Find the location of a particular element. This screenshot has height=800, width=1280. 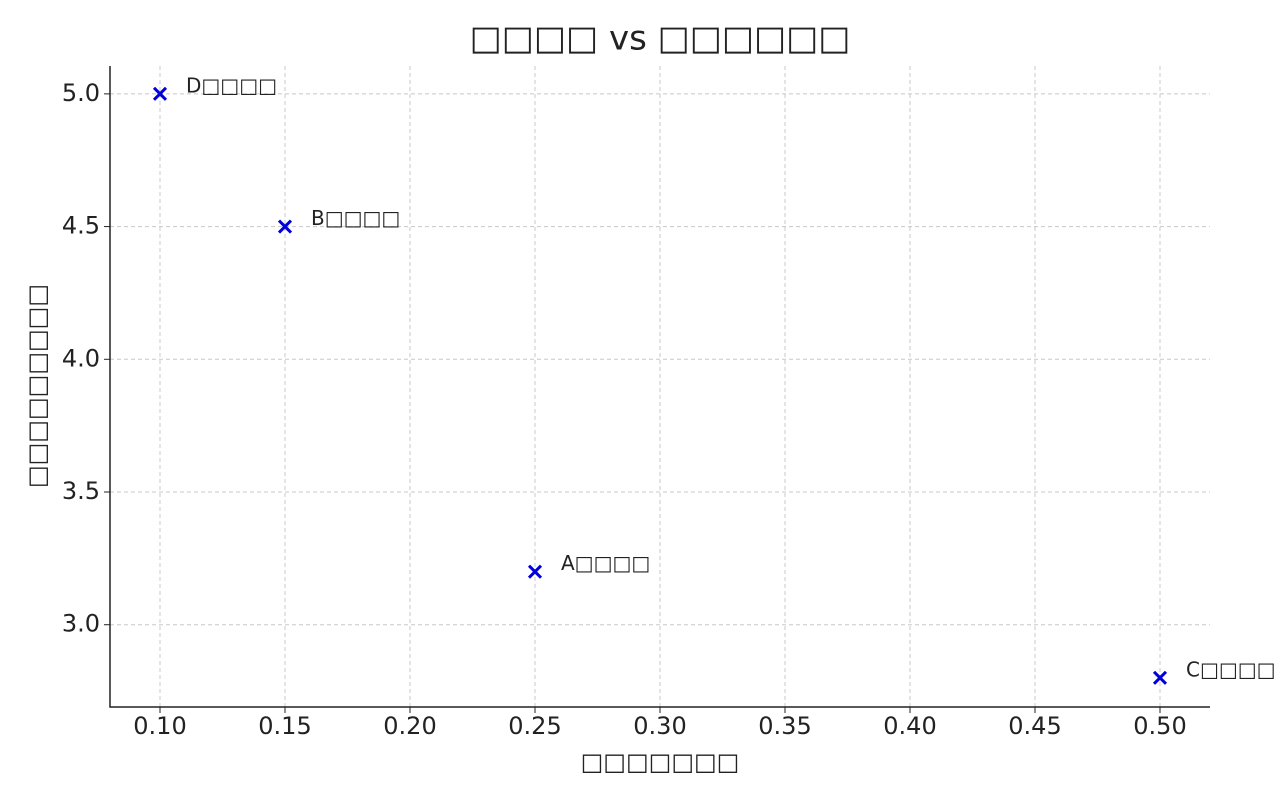

x-tick-label: 0.30 is located at coordinates (659, 726).